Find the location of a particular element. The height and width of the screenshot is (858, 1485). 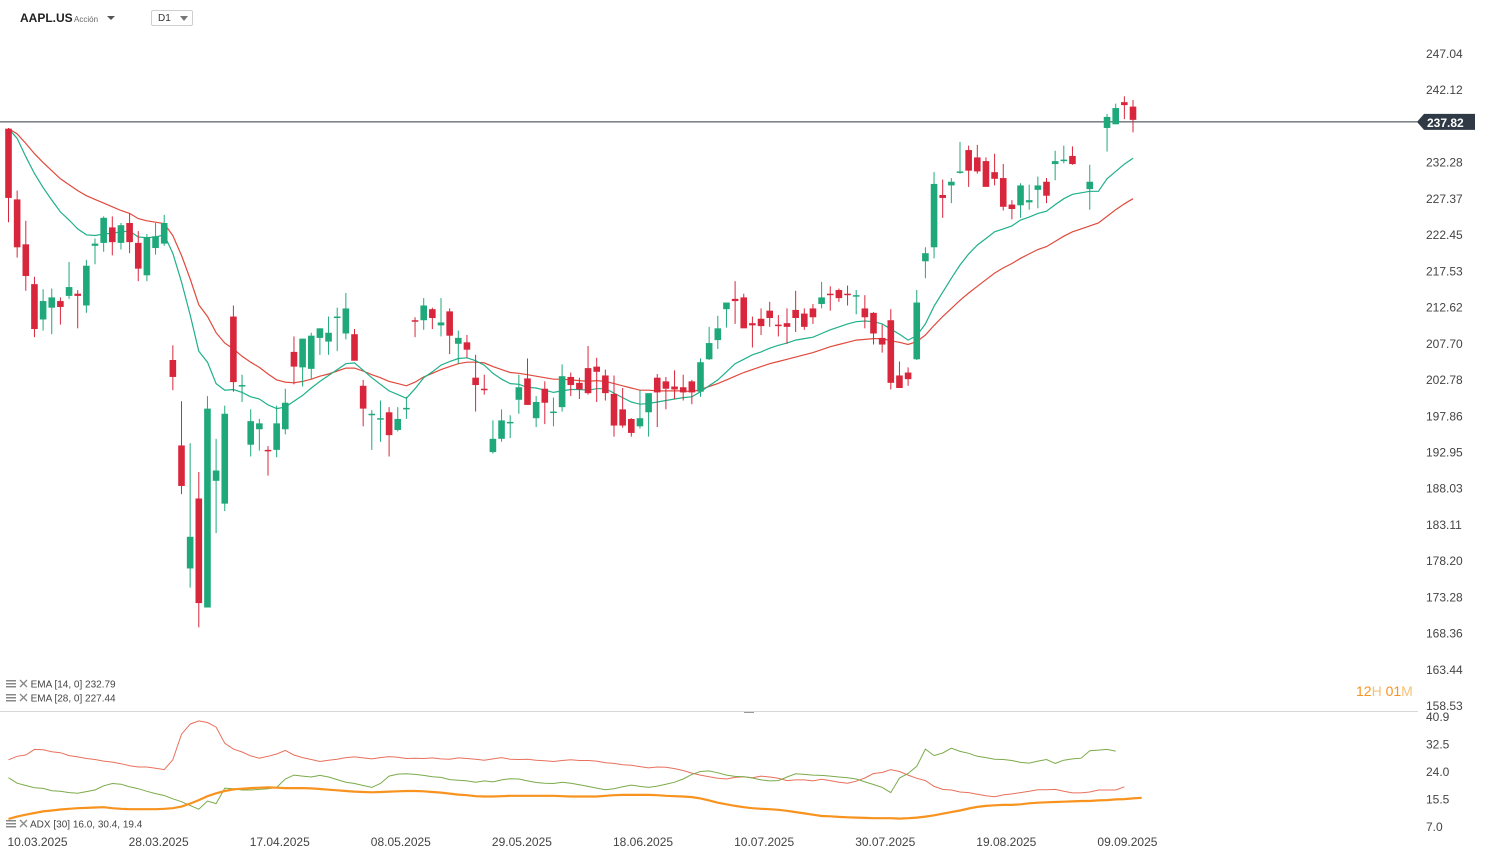

timeframe-select: D1 is located at coordinates (172, 18).